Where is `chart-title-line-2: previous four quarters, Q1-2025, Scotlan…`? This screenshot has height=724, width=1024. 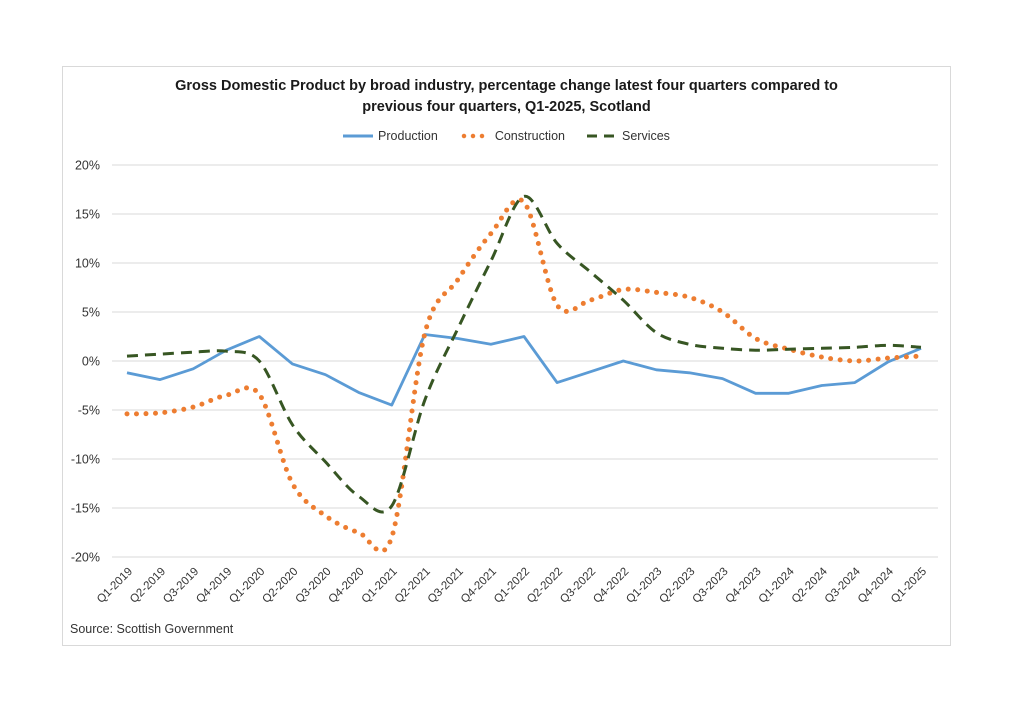 chart-title-line-2: previous four quarters, Q1-2025, Scotlan… is located at coordinates (506, 107).